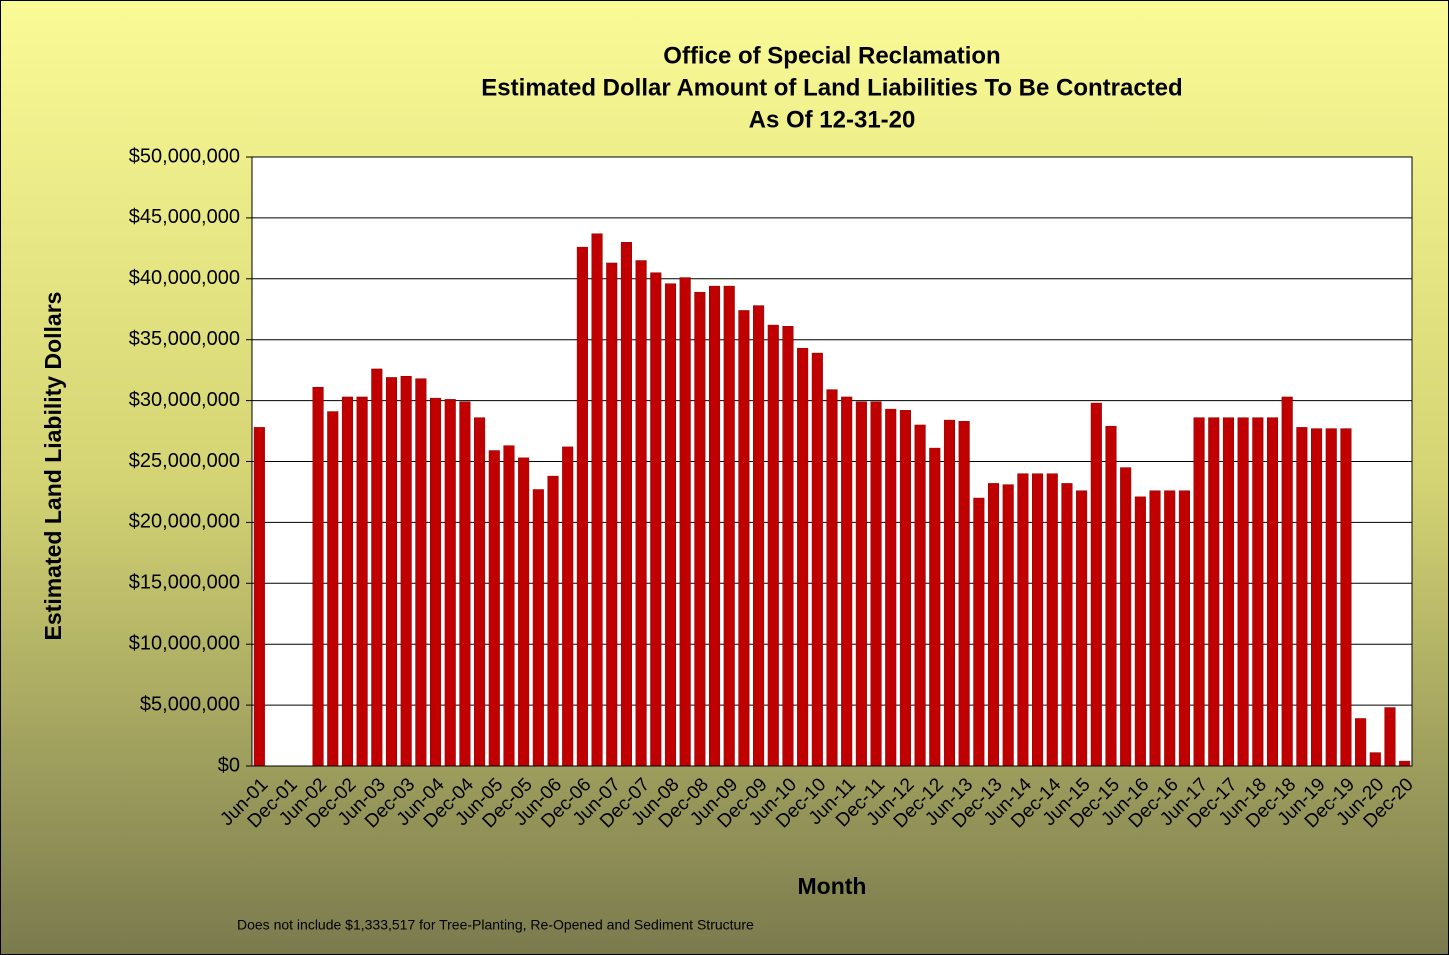 The image size is (1449, 955). I want to click on y-tick-label: $30,000,000, so click(184, 400).